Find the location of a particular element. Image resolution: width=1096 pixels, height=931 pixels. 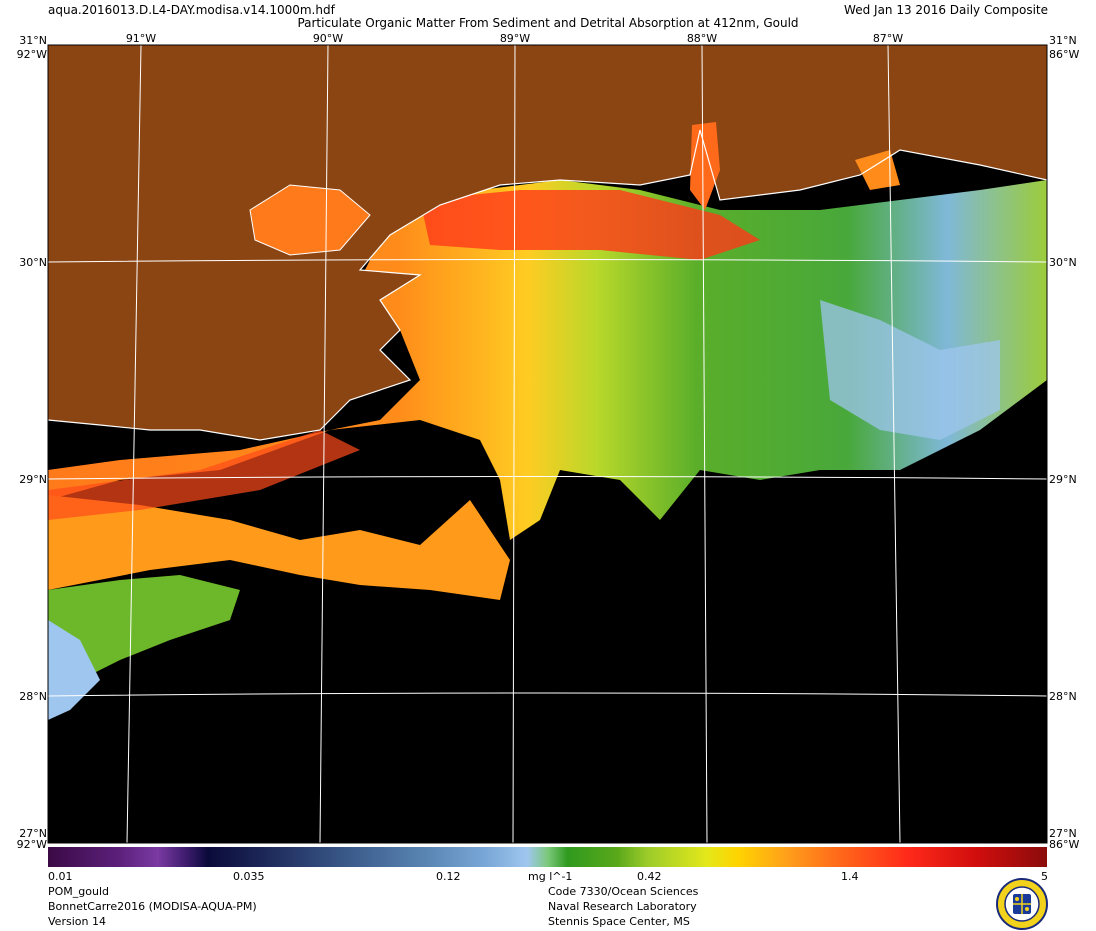

colorbar-unit: mg l^-1 is located at coordinates (550, 876).